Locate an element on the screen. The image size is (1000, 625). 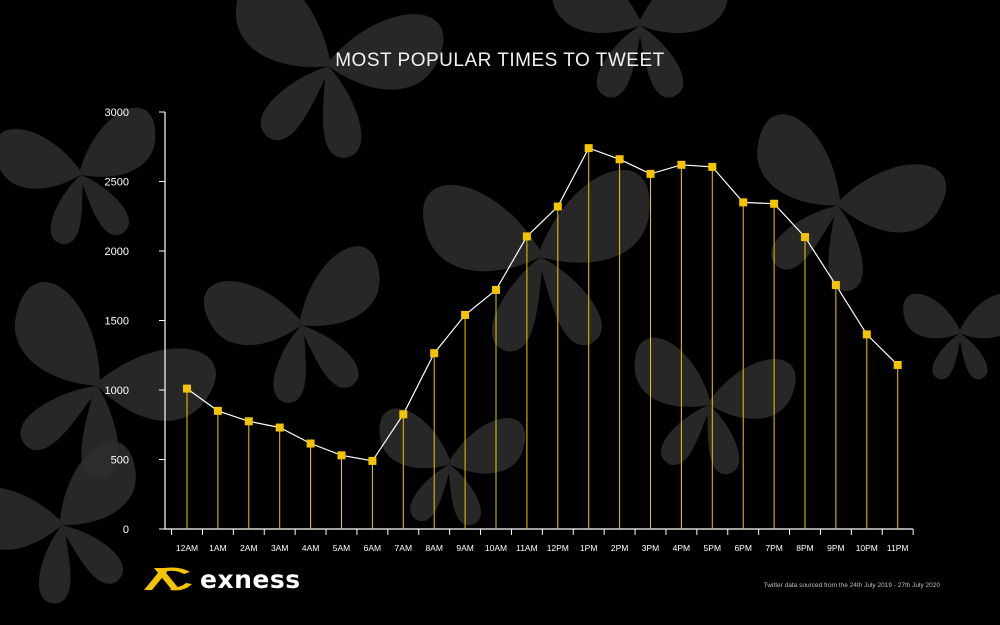
y-tick-labels: 0 500 1000 1500 2000 2500 3000 is located at coordinates (117, 321).